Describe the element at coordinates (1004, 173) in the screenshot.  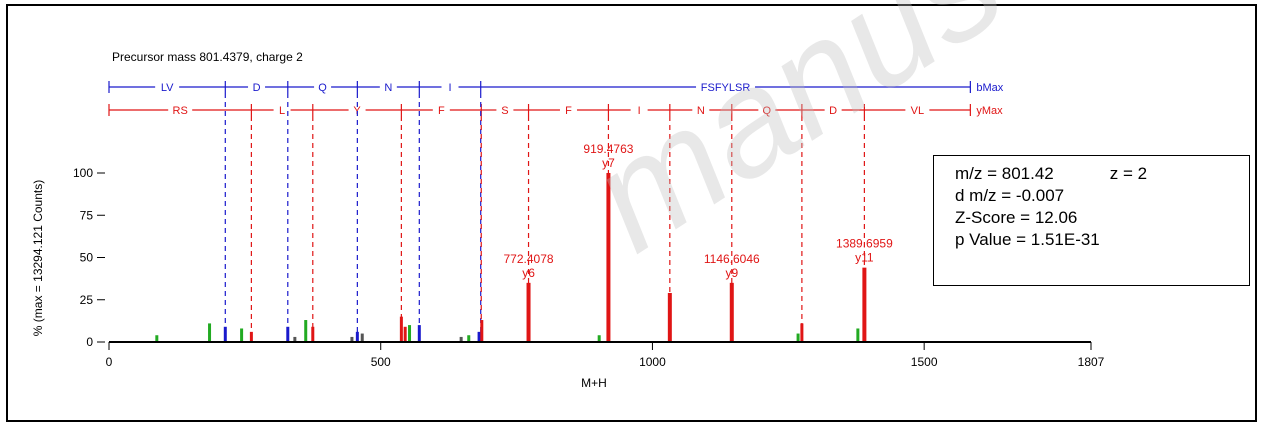
I see `mz-value: m/z = 801.42` at that location.